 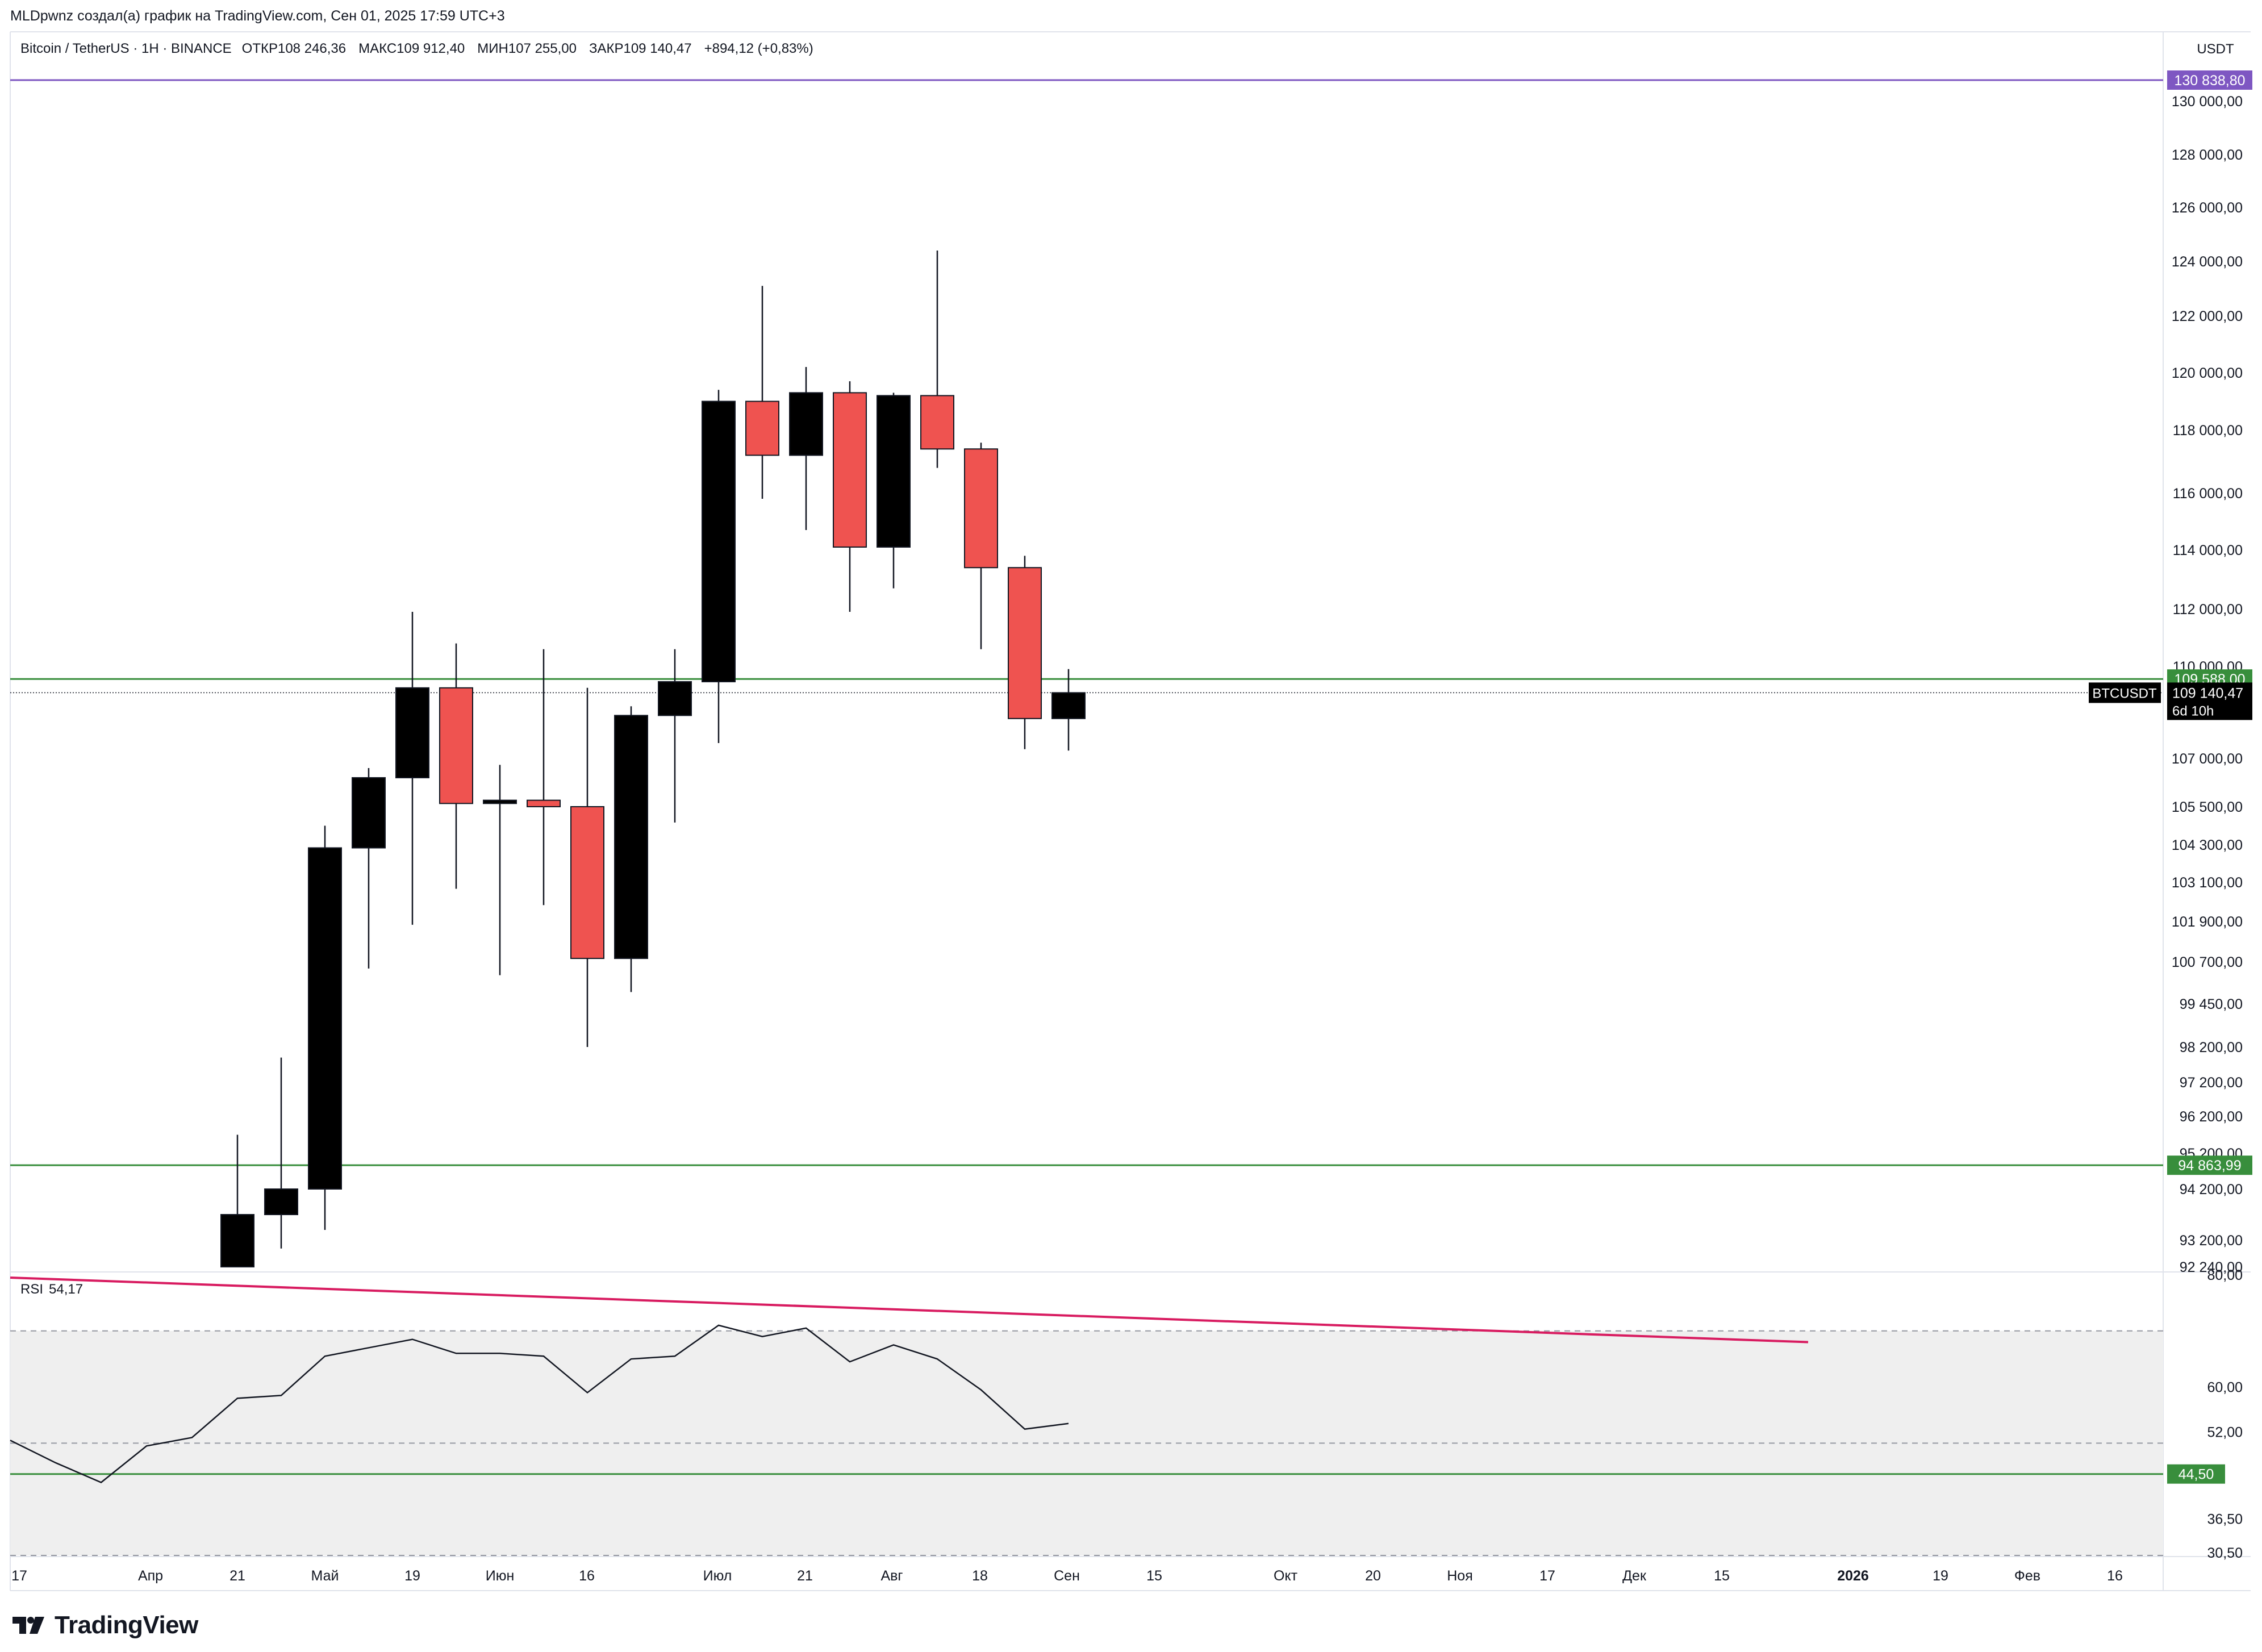 I want to click on price-tick-label: 114 000,00, so click(x=2208, y=550).